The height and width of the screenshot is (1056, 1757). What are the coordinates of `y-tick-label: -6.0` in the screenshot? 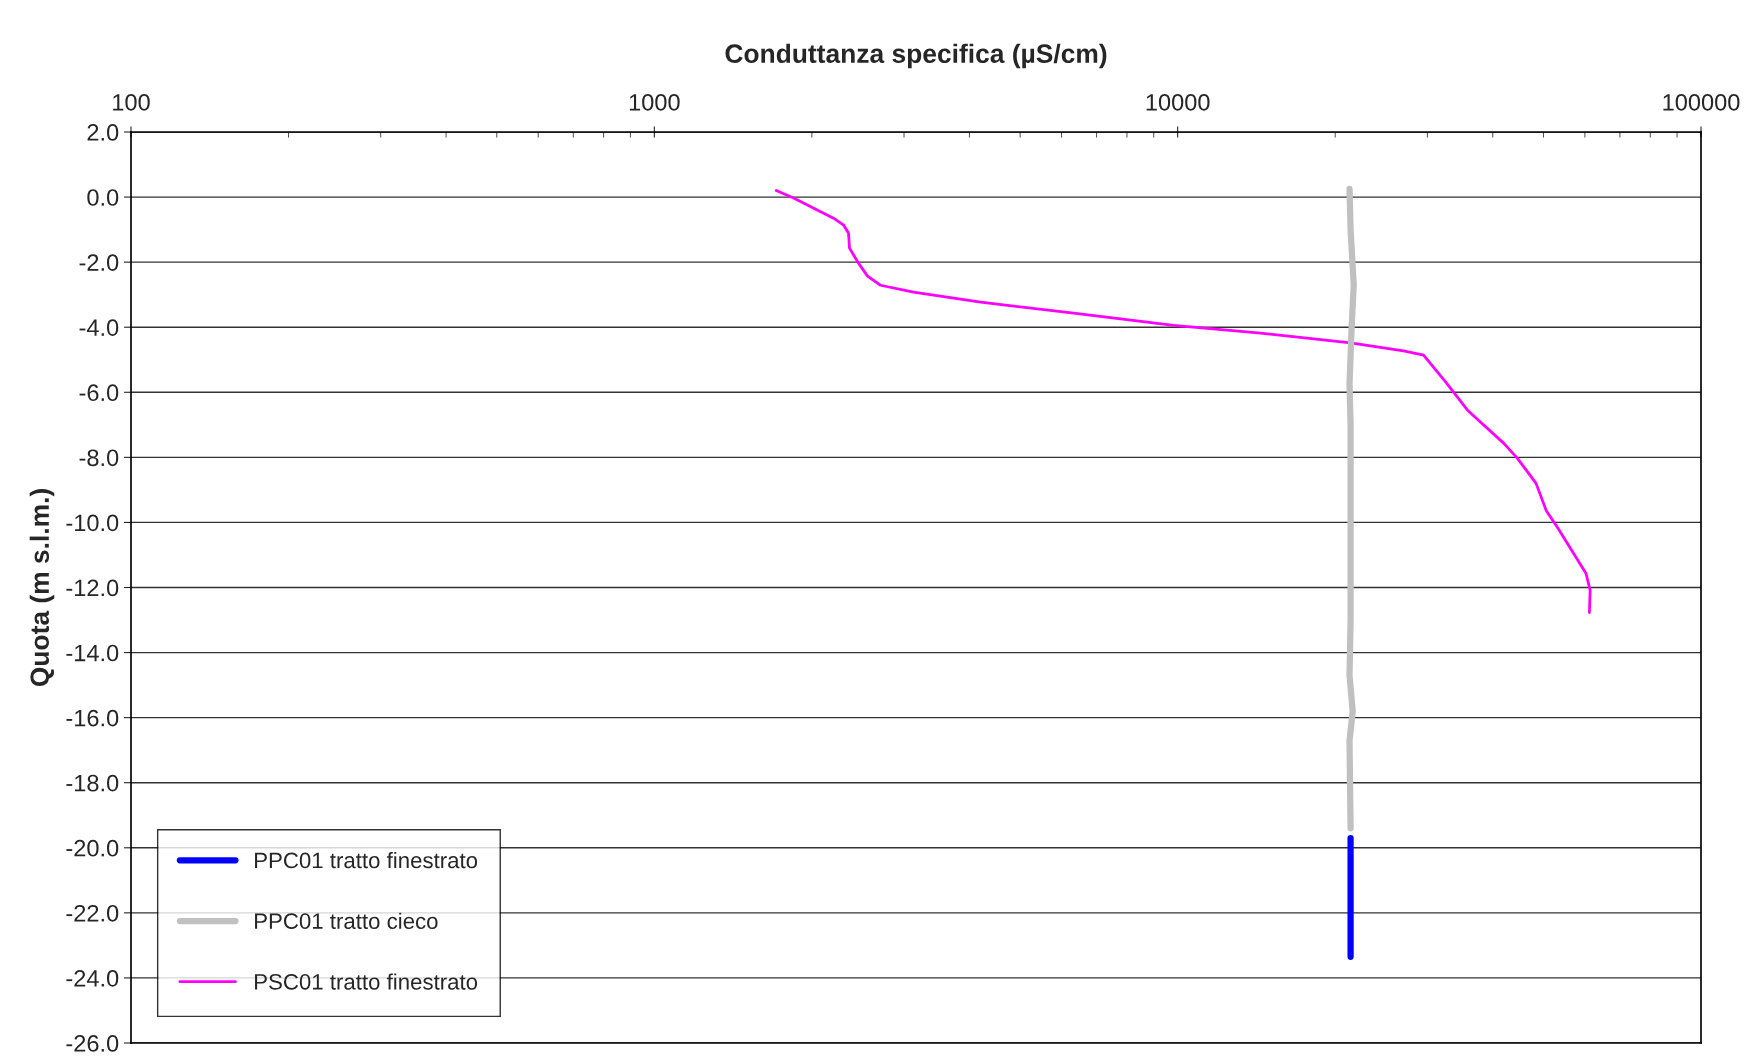 It's located at (99, 393).